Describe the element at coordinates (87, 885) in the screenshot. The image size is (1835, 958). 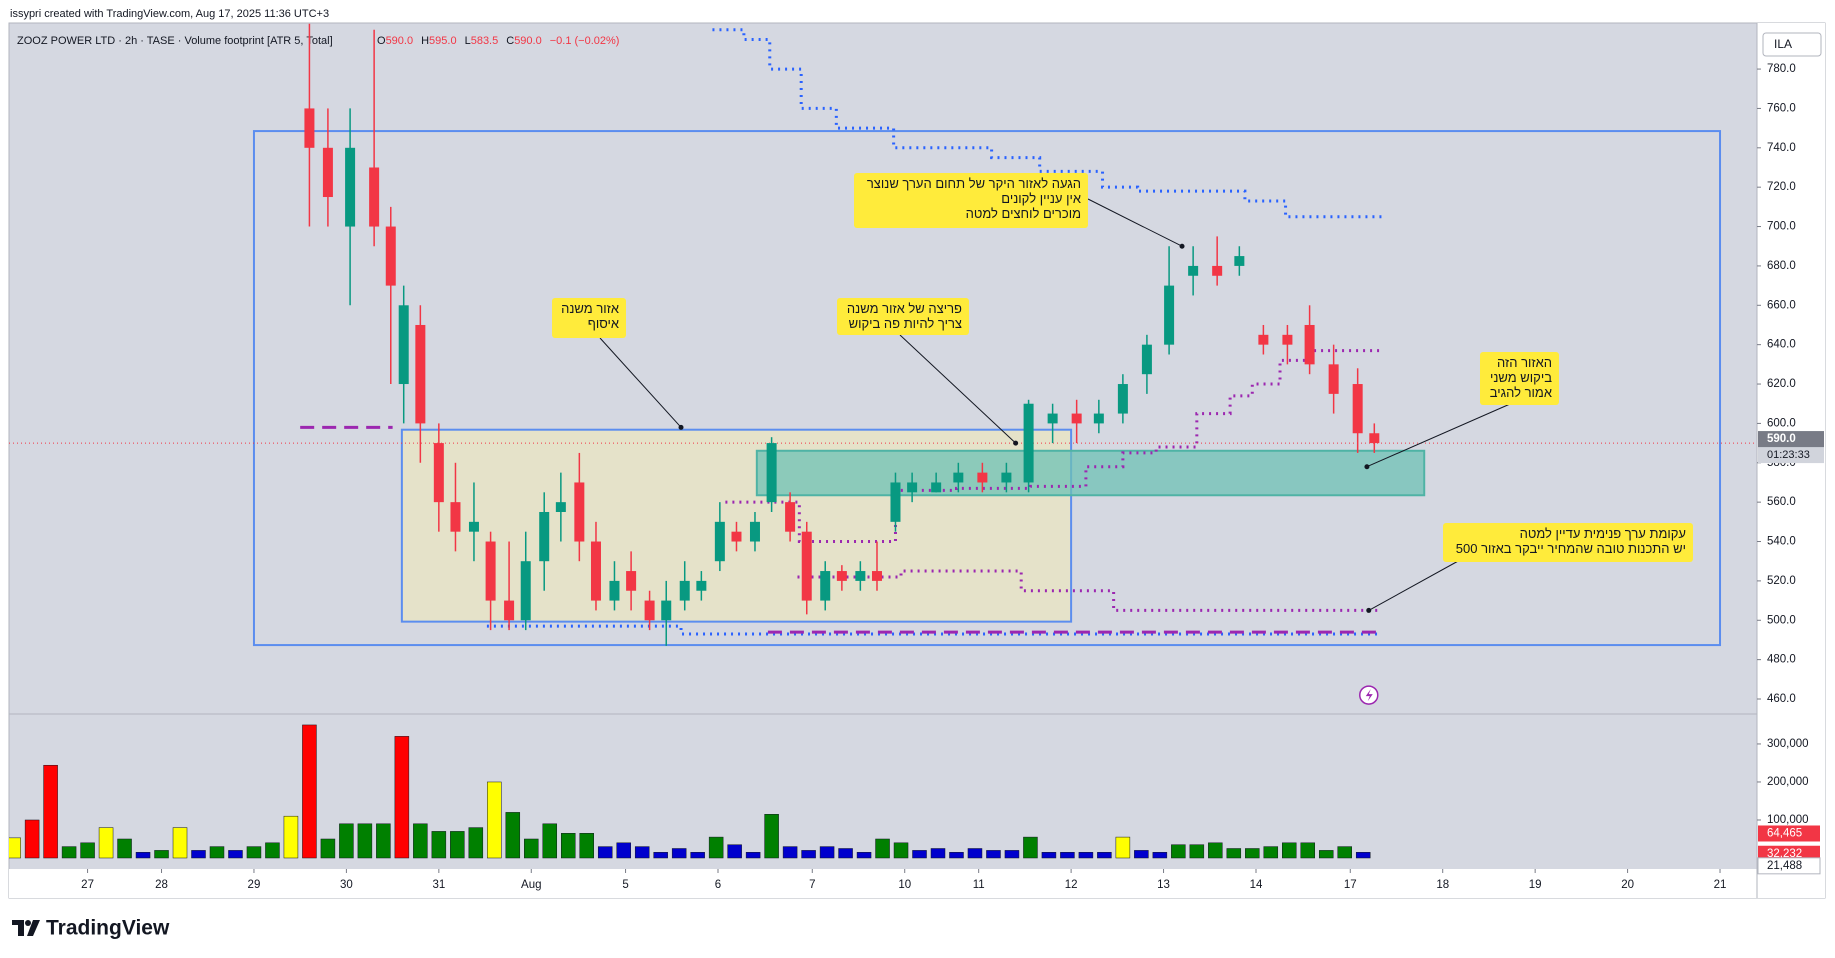
I see `x-tick-label: 27` at that location.